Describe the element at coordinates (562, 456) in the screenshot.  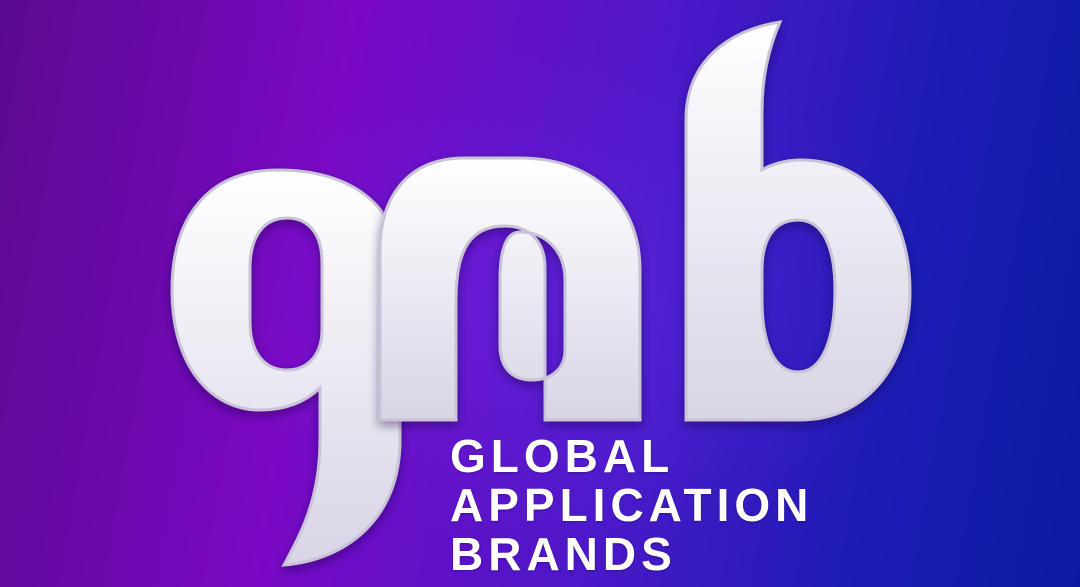
I see `wordmark-line-1: GLOBAL` at that location.